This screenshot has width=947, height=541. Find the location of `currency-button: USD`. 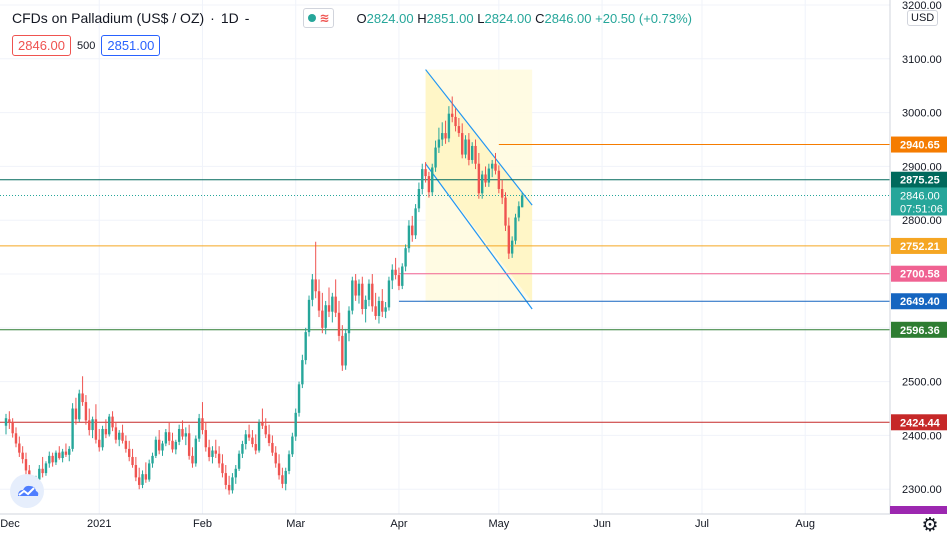

currency-button: USD is located at coordinates (923, 18).